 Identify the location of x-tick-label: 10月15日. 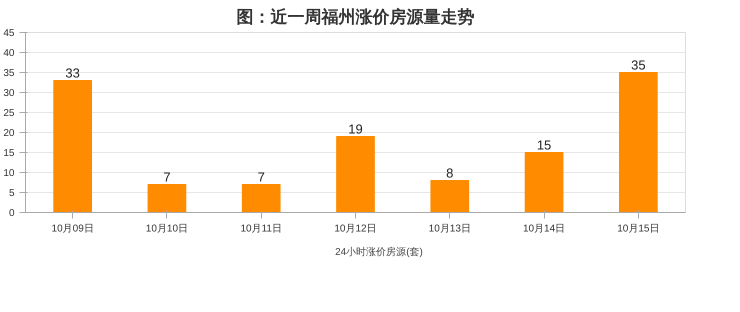
(638, 229).